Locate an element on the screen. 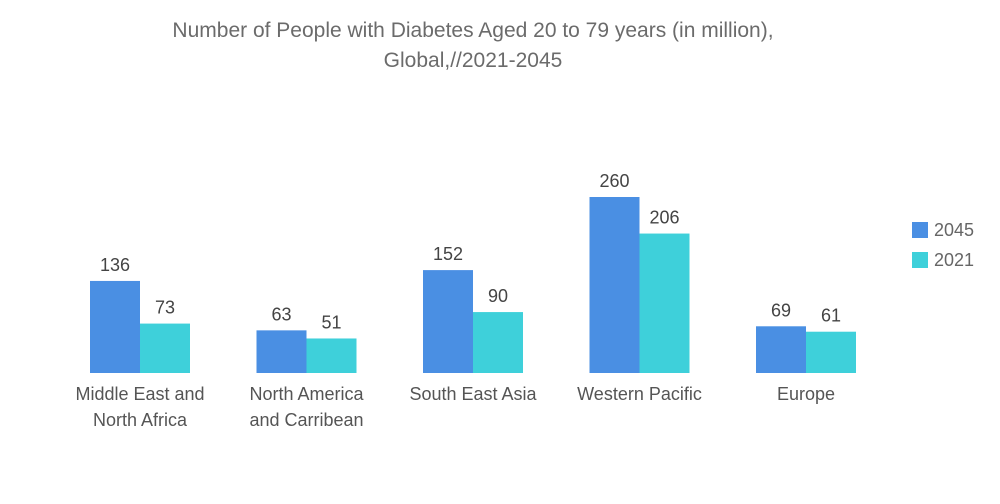  bar-value-label-2045-0: 136 is located at coordinates (115, 265).